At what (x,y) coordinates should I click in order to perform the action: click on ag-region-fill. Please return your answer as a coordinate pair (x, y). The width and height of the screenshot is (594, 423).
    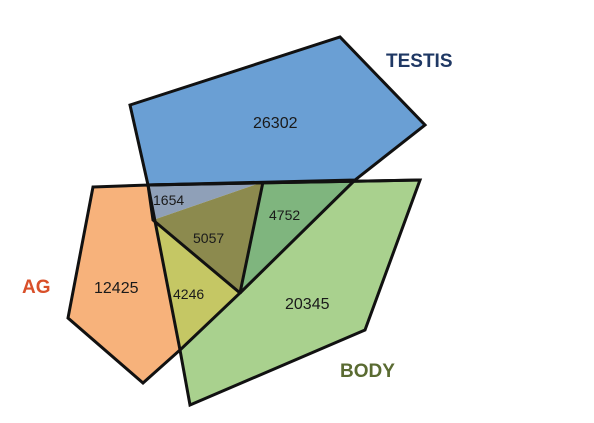
    Looking at the image, I should click on (124, 284).